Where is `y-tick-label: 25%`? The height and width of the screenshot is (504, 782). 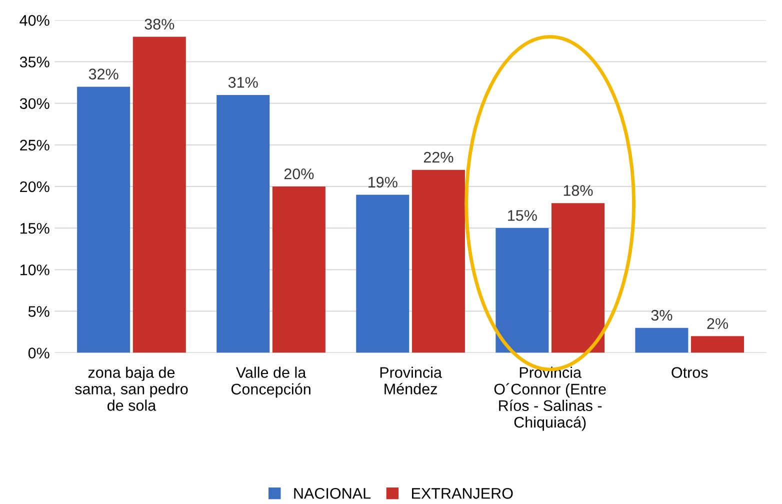
y-tick-label: 25% is located at coordinates (35, 145).